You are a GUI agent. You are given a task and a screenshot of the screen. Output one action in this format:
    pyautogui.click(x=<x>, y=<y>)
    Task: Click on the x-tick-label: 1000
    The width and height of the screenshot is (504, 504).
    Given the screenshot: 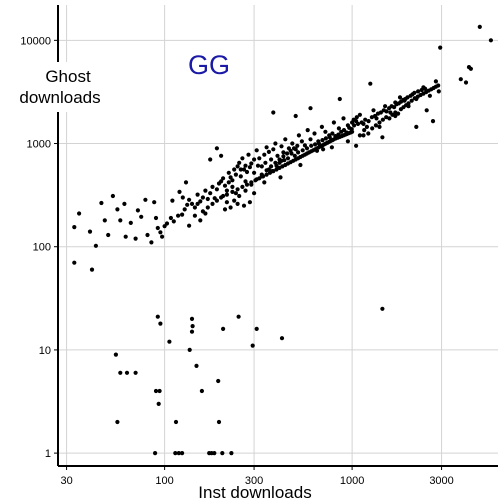 What is the action you would take?
    pyautogui.click(x=352, y=481)
    